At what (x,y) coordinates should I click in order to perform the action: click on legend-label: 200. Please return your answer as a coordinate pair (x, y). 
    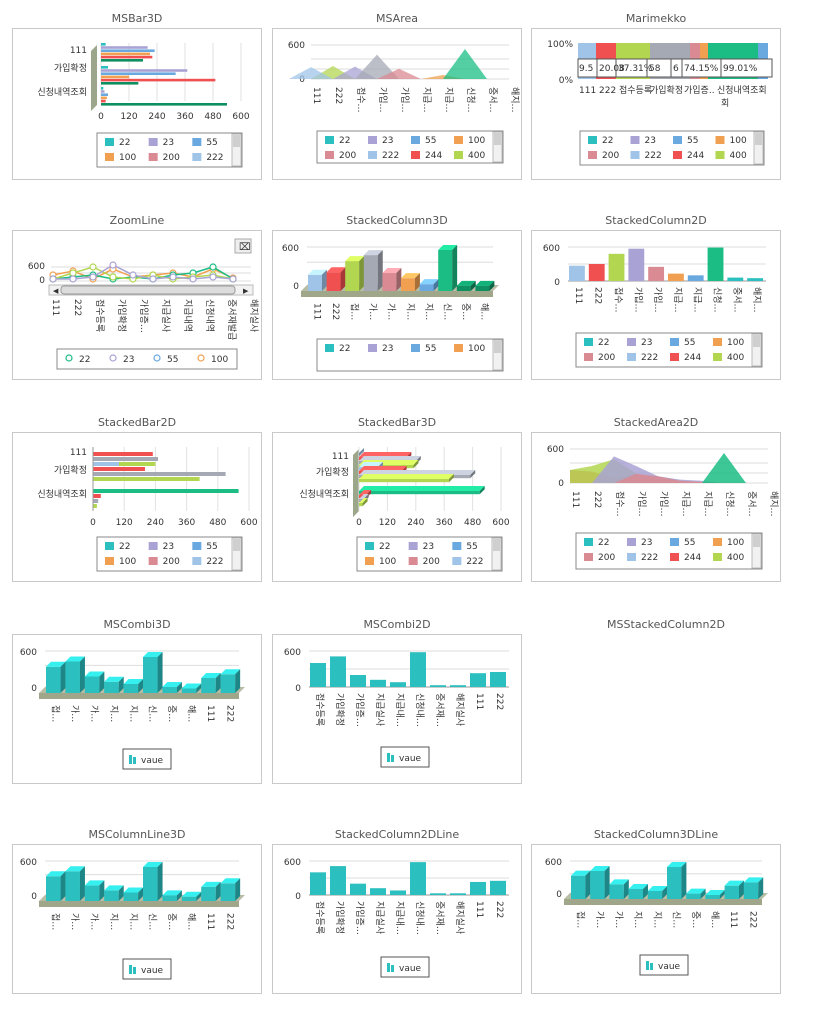
    Looking at the image, I should click on (431, 562).